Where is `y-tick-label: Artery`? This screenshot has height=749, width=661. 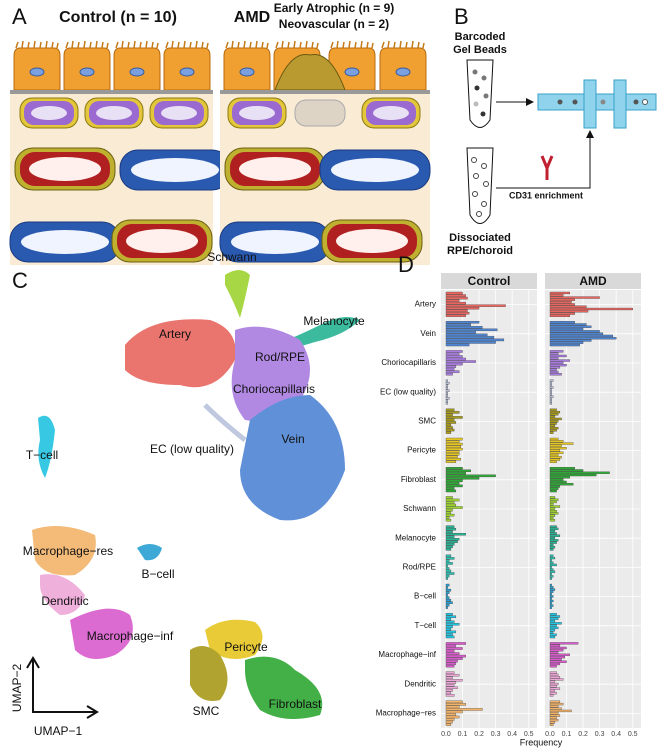 y-tick-label: Artery is located at coordinates (425, 304).